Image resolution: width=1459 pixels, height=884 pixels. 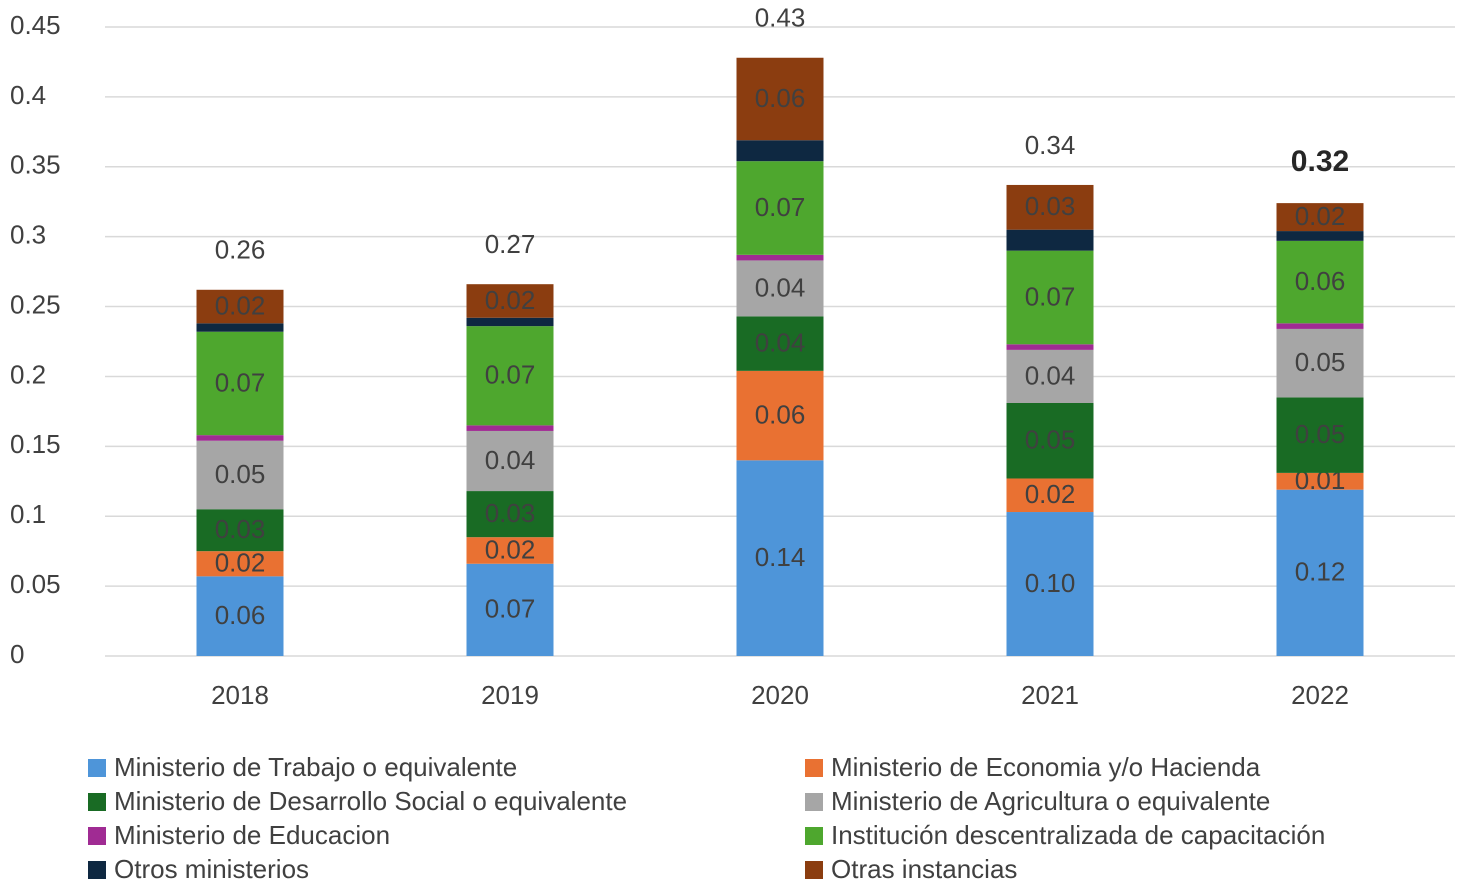 I want to click on total-label: 0.26, so click(x=240, y=250).